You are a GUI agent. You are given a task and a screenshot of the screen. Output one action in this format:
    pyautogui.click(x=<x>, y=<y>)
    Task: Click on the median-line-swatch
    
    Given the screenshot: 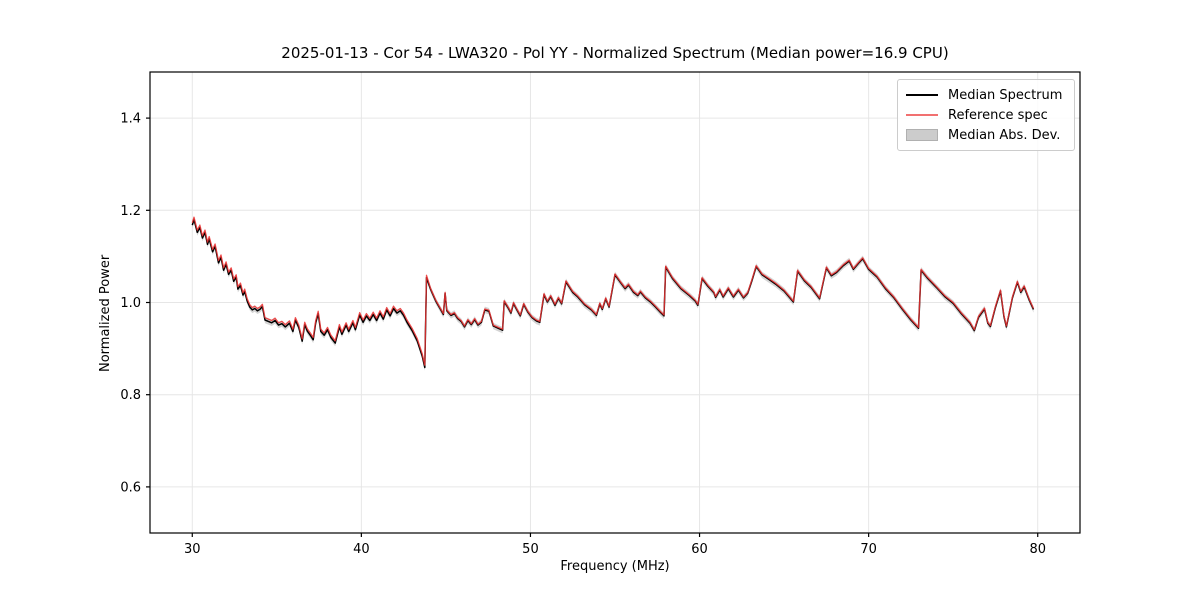 What is the action you would take?
    pyautogui.click(x=922, y=95)
    